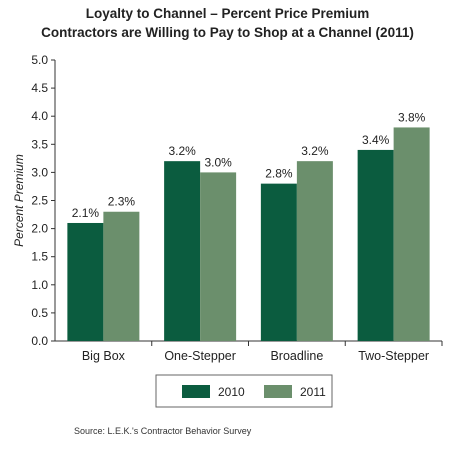  Describe the element at coordinates (278, 391) in the screenshot. I see `legend-swatch-2011` at that location.